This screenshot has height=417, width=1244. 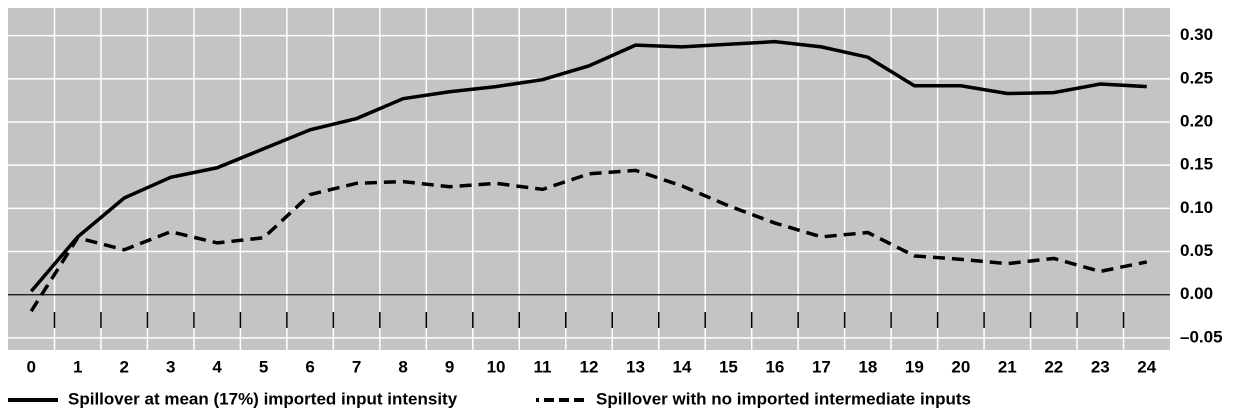 I want to click on y-tick-label: 0.15, so click(x=1196, y=164).